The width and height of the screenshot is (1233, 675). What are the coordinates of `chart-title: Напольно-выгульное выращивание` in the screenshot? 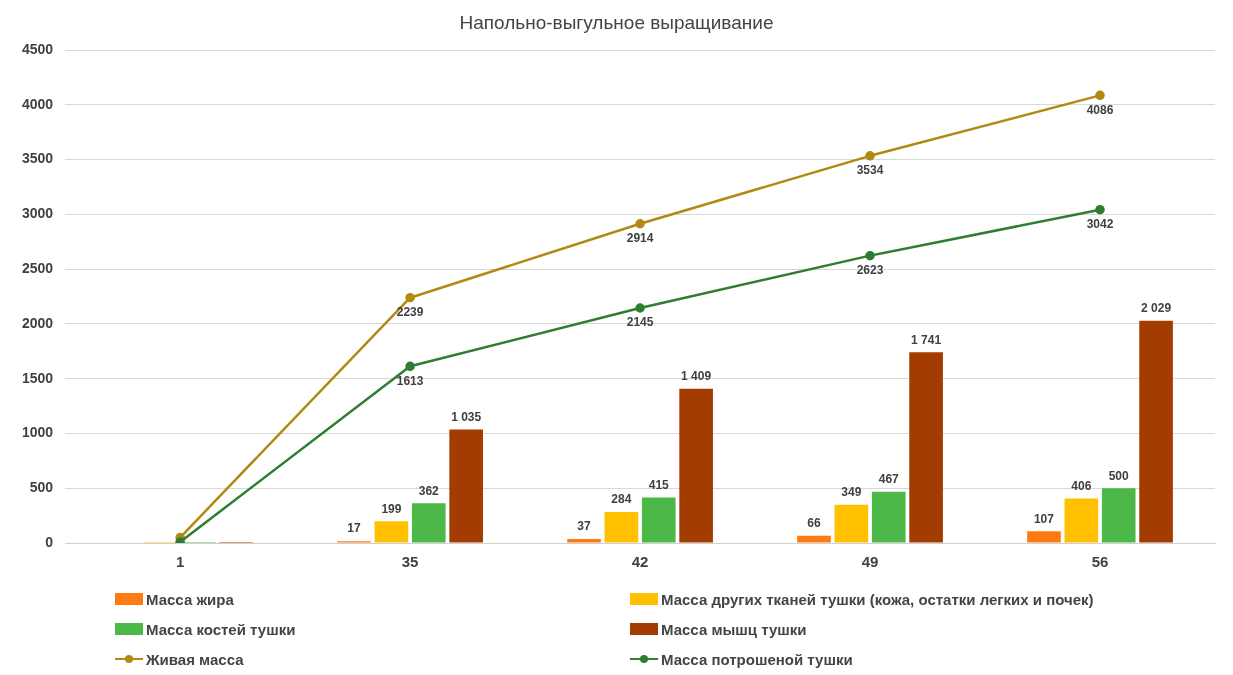 It's located at (616, 23).